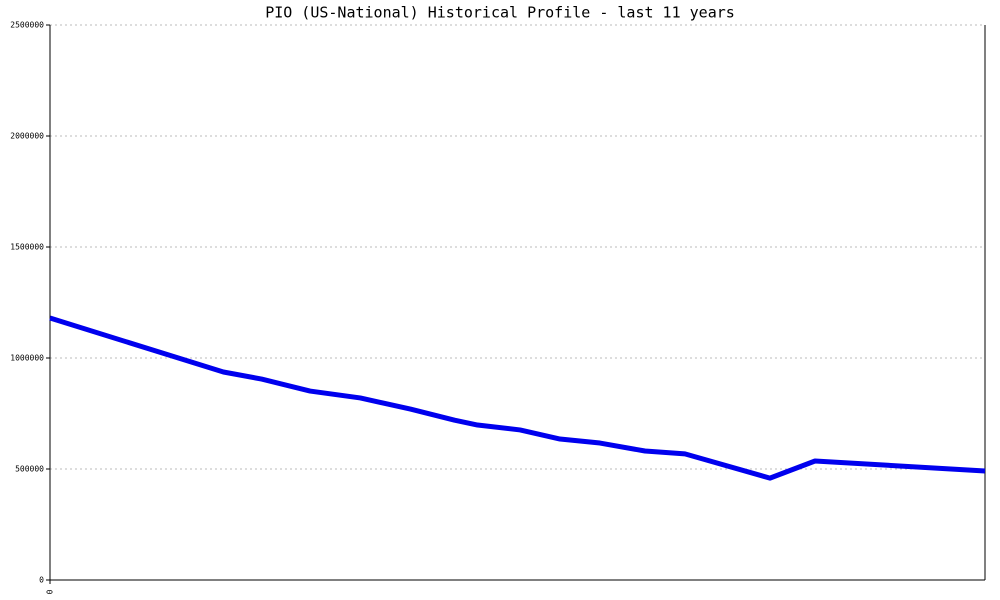 This screenshot has height=600, width=1000. What do you see at coordinates (29, 469) in the screenshot?
I see `y-tick-label: 500000` at bounding box center [29, 469].